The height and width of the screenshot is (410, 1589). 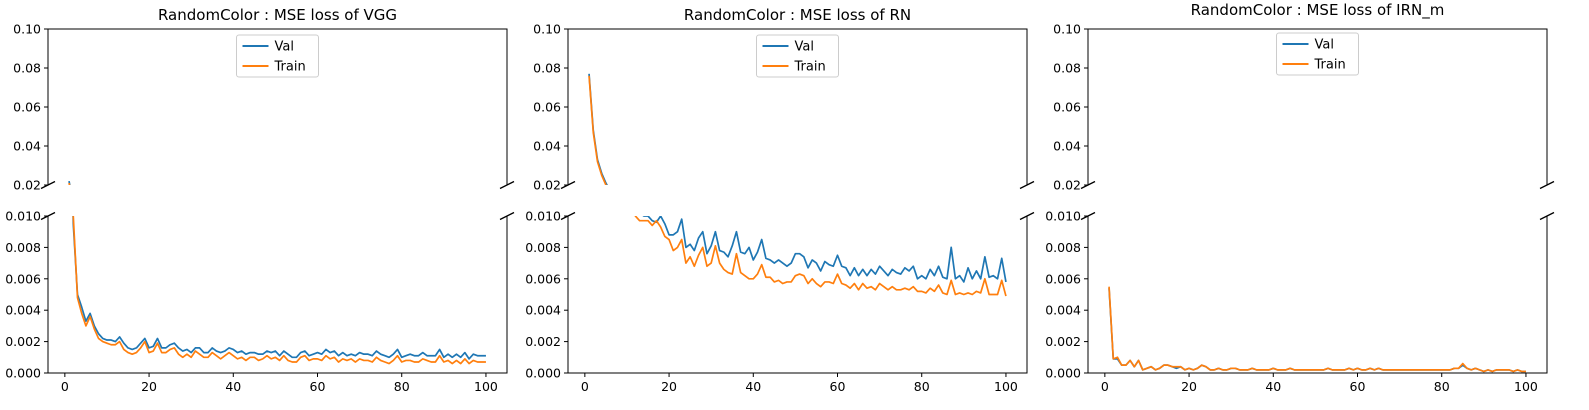 What do you see at coordinates (277, 15) in the screenshot?
I see `chart-title: RandomColor : MSE loss of VGG` at bounding box center [277, 15].